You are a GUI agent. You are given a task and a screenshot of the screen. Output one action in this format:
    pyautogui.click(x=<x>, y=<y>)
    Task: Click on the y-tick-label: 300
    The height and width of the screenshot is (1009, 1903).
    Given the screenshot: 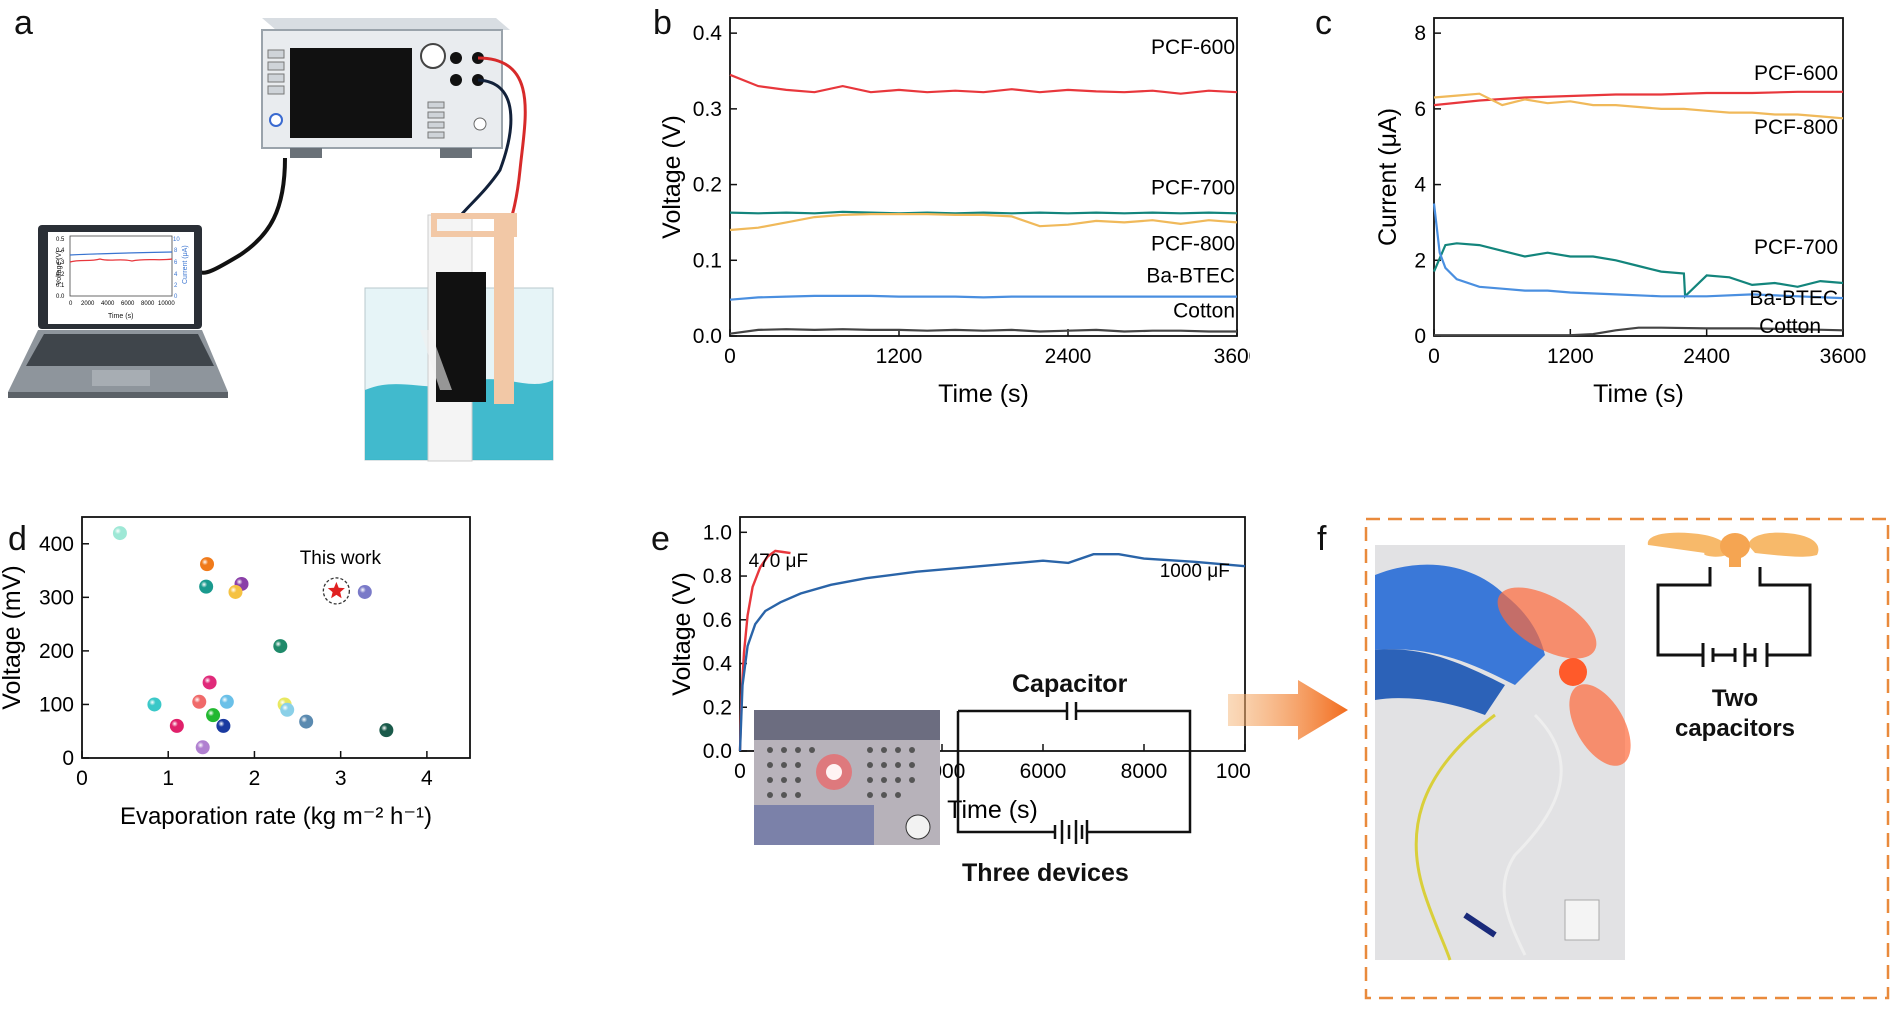 What is the action you would take?
    pyautogui.click(x=56, y=597)
    